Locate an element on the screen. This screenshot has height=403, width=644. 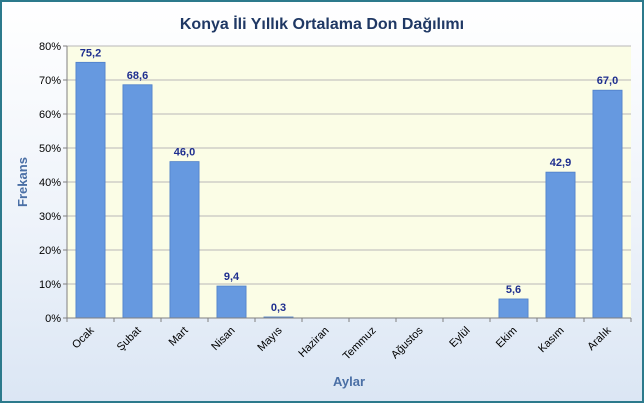
y-tick-label: 40% is located at coordinates (50, 183).